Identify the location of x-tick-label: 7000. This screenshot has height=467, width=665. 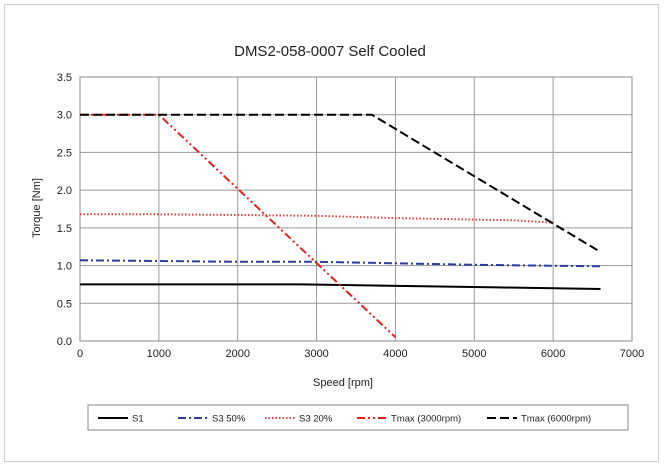
(632, 354).